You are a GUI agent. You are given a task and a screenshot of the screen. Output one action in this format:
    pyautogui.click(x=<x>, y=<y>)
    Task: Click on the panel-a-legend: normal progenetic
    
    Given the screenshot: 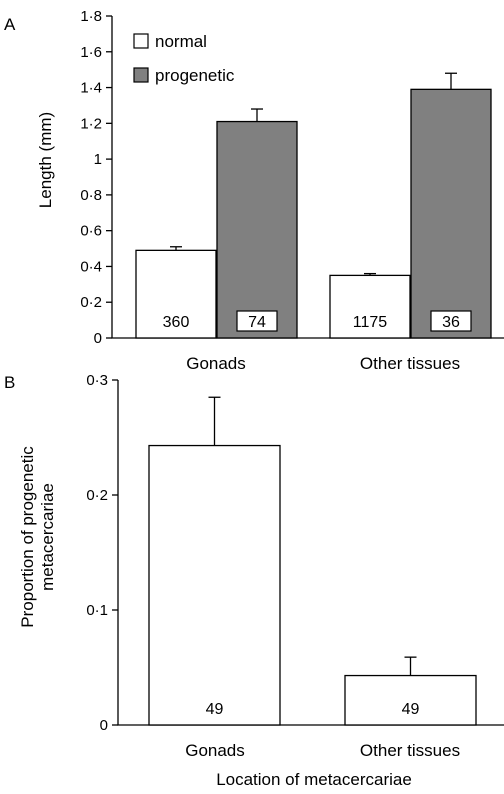 What is the action you would take?
    pyautogui.click(x=184, y=58)
    